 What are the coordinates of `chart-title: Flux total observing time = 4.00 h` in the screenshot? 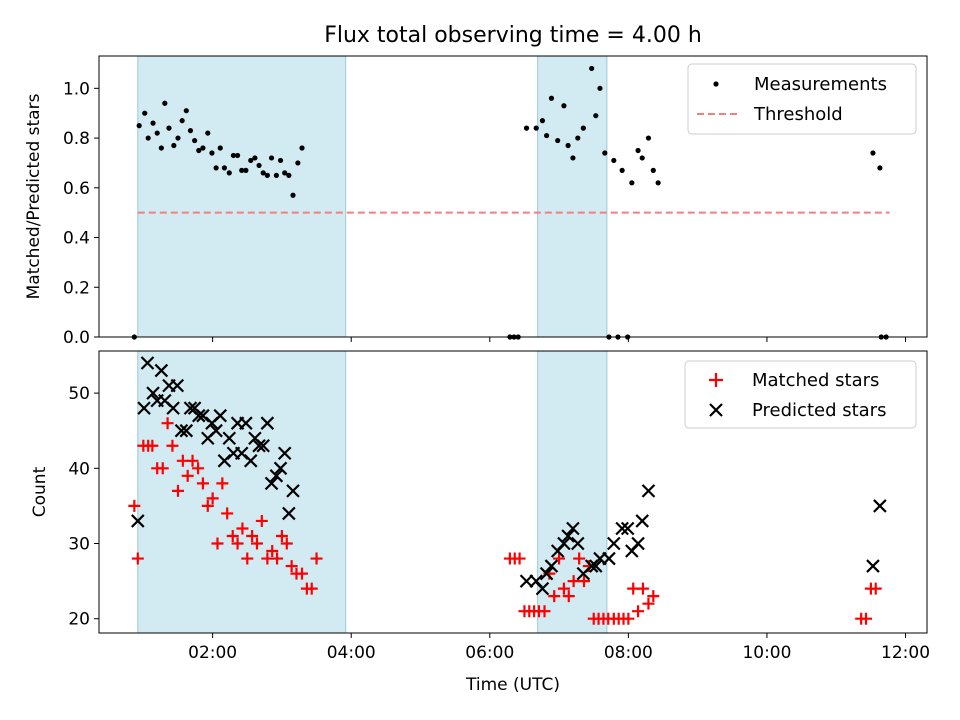 It's located at (513, 35).